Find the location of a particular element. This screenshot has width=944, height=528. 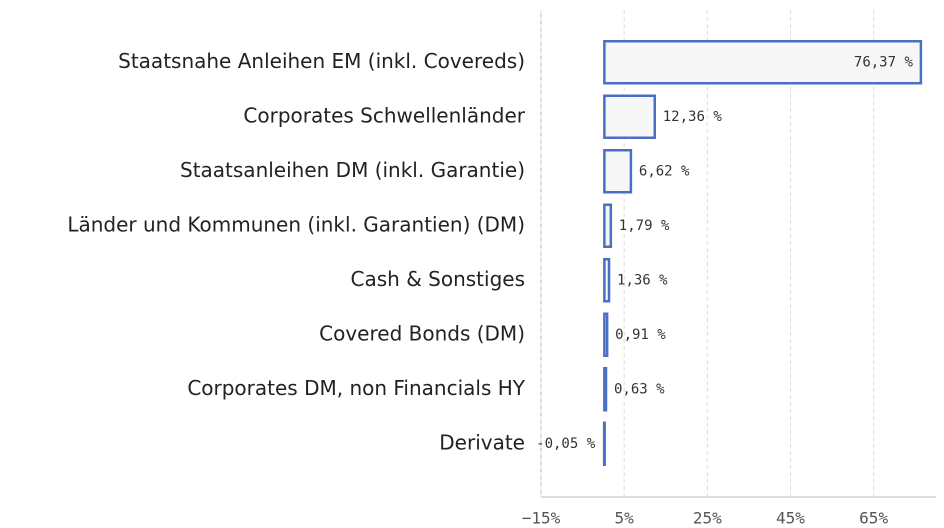

x-tick-label: 25% is located at coordinates (707, 518).